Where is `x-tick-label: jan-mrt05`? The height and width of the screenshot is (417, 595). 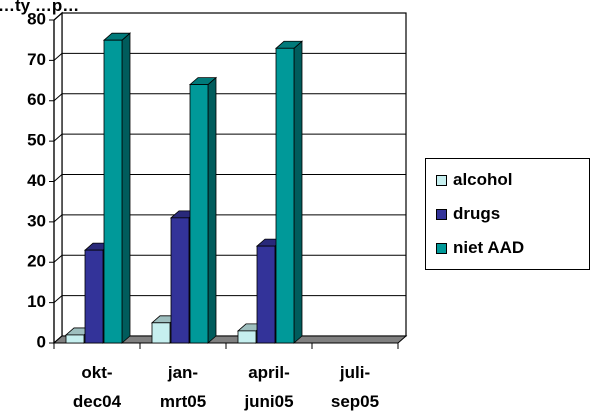
x-tick-label: jan-mrt05 is located at coordinates (183, 387).